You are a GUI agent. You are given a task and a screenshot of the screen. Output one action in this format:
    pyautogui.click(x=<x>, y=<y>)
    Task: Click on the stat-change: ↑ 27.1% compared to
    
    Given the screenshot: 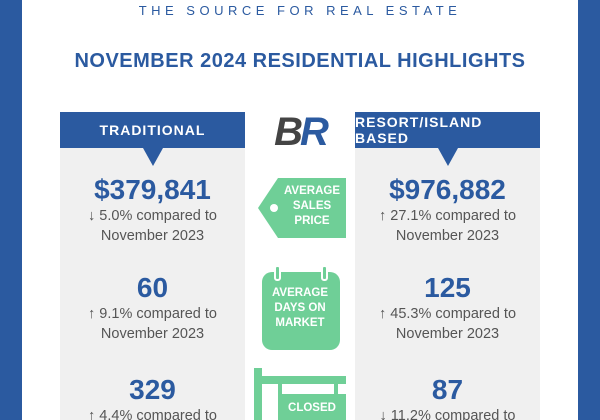 What is the action you would take?
    pyautogui.click(x=447, y=216)
    